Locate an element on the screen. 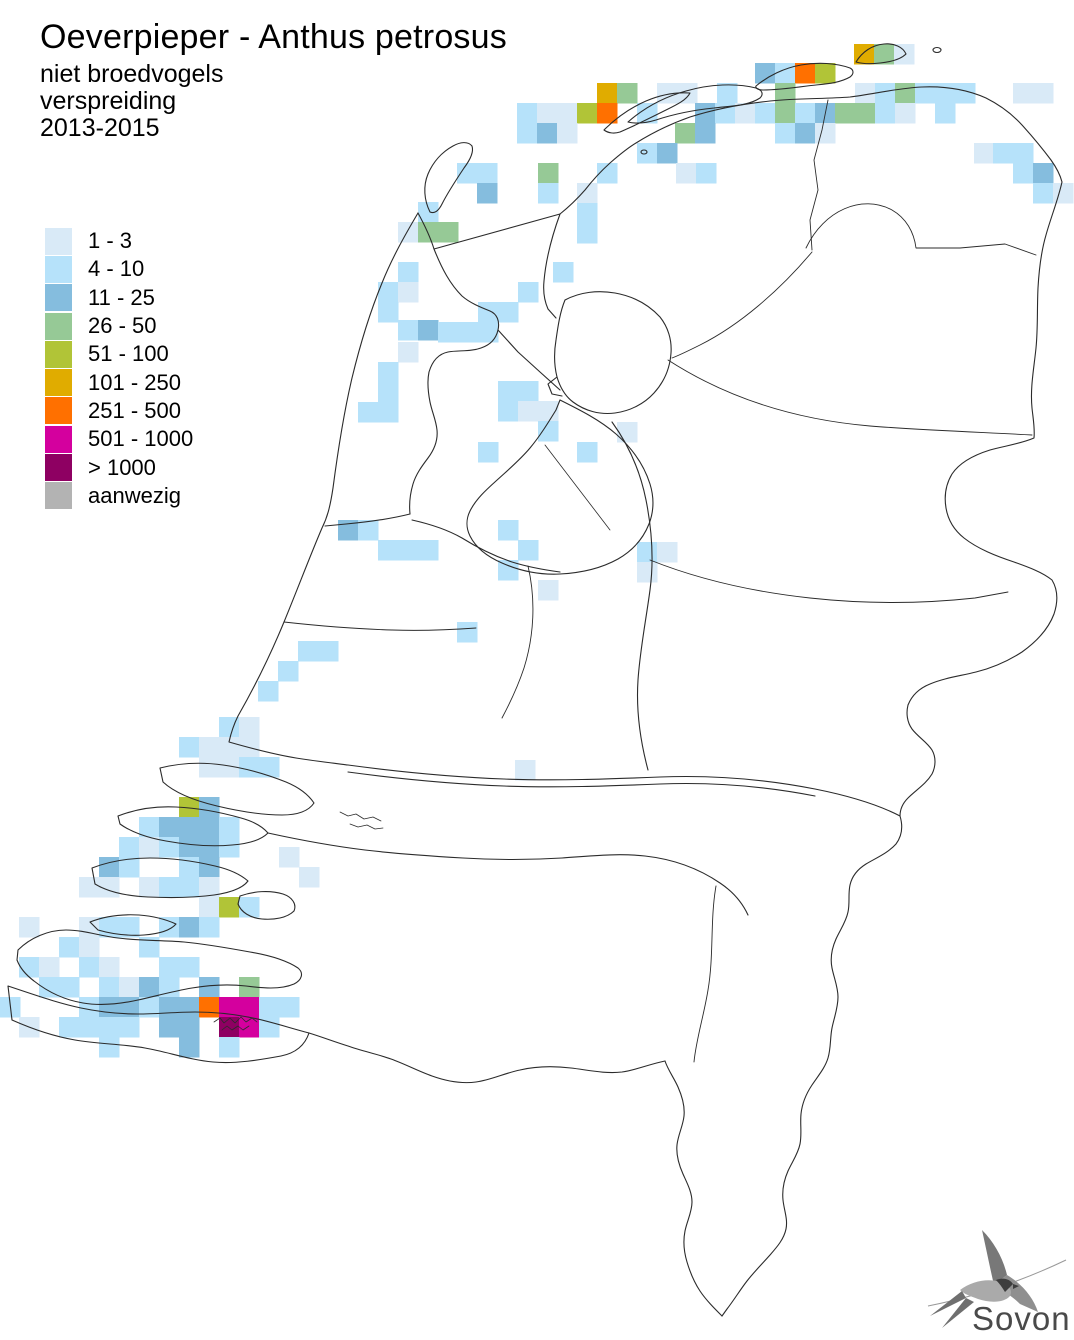 The height and width of the screenshot is (1340, 1074). legend-item-4: 51 - 100 is located at coordinates (119, 354).